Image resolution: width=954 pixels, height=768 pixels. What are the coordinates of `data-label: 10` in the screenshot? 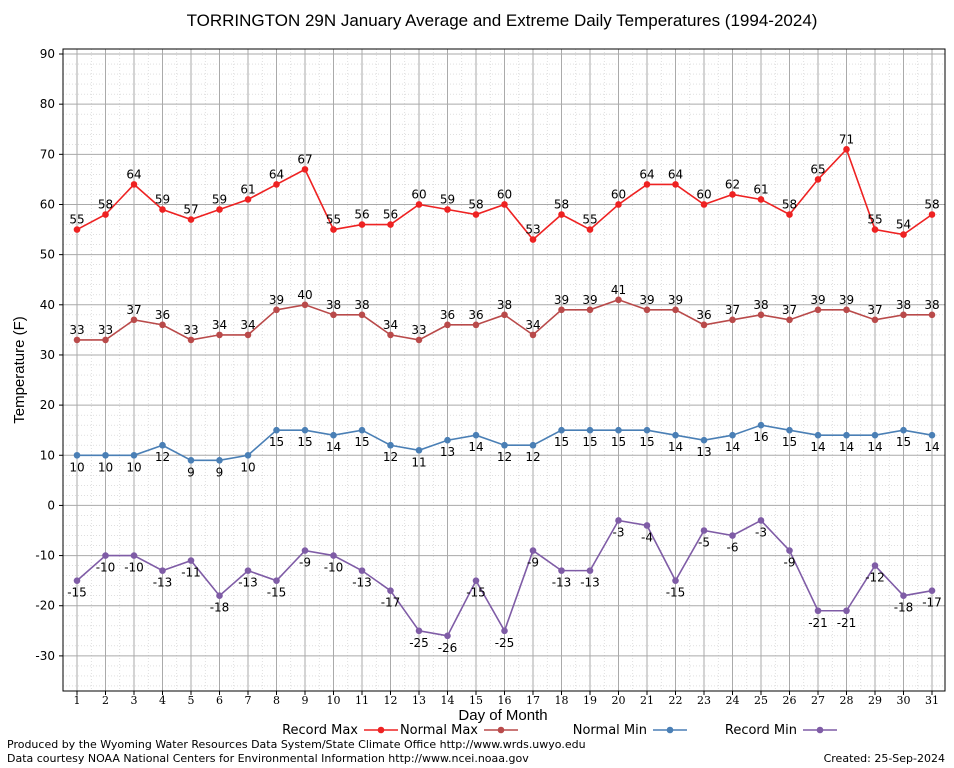 It's located at (133, 467).